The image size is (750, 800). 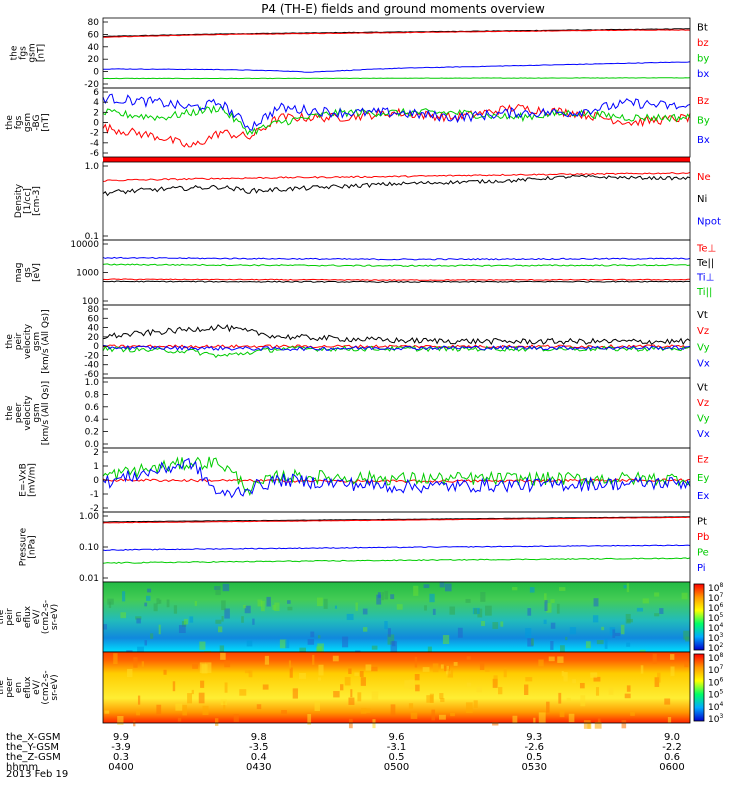 I want to click on series-Vz, so click(x=396, y=346).